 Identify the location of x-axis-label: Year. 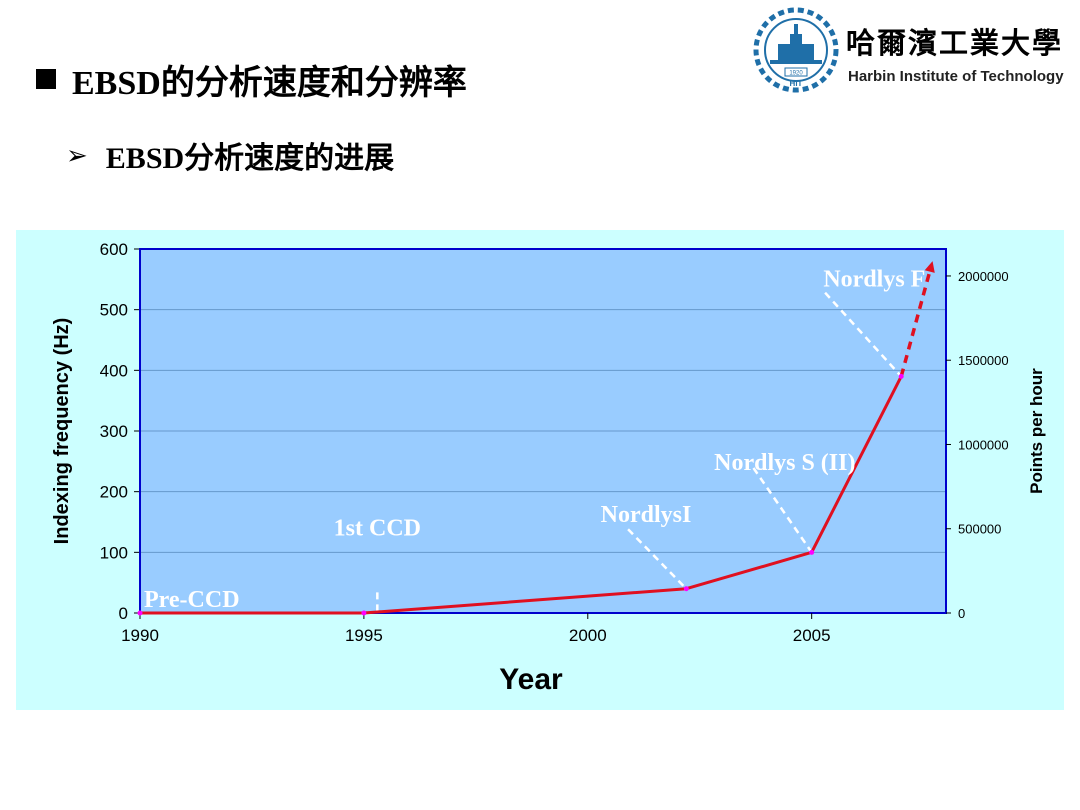
(531, 679).